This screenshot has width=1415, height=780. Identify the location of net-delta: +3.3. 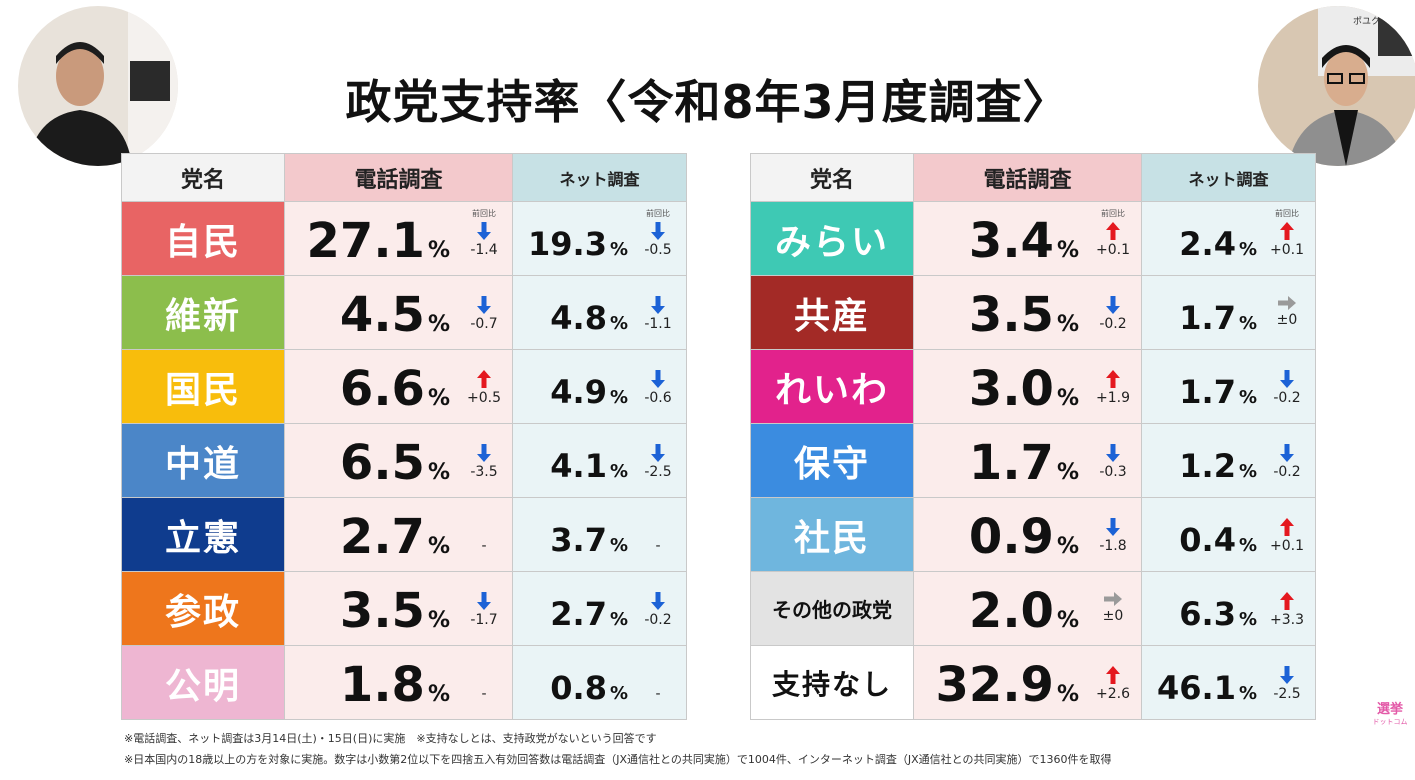
(1287, 609).